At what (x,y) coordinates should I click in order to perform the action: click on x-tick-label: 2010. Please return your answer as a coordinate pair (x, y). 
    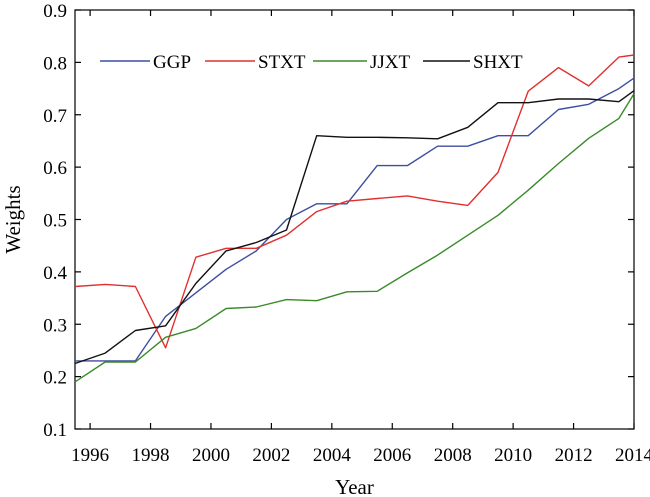
    Looking at the image, I should click on (513, 455).